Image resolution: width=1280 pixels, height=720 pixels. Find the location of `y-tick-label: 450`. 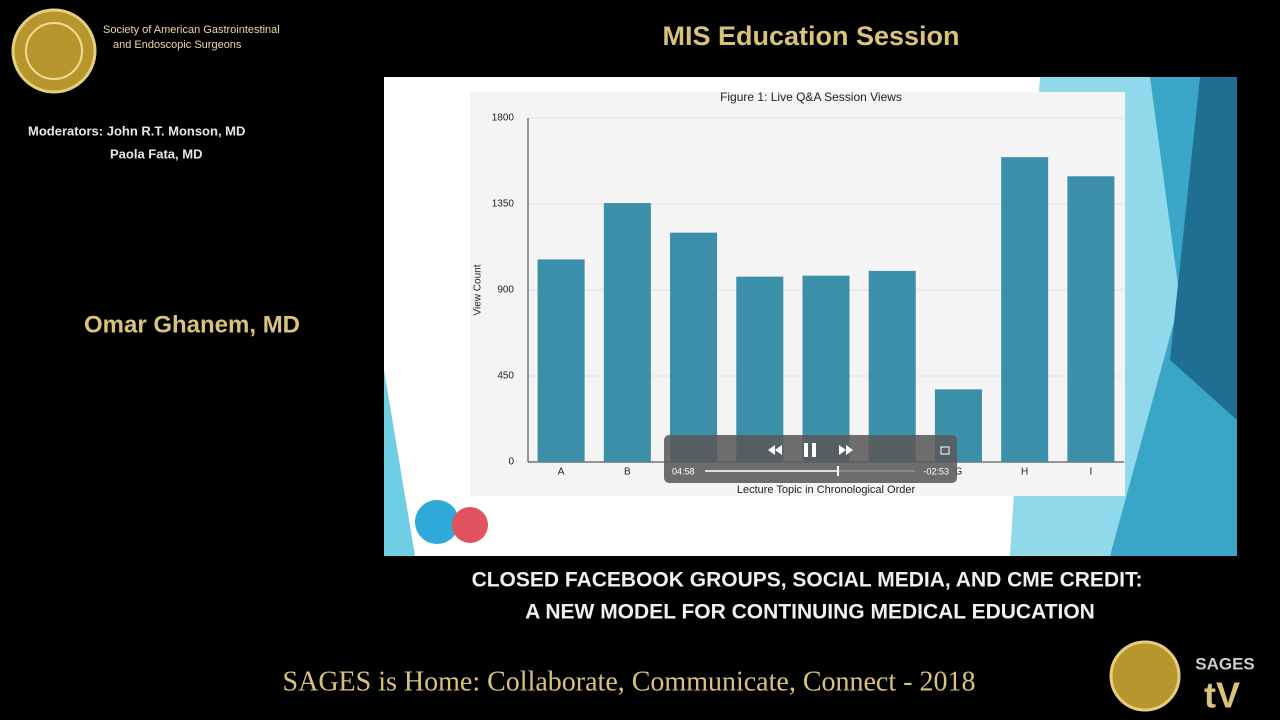

y-tick-label: 450 is located at coordinates (505, 376).